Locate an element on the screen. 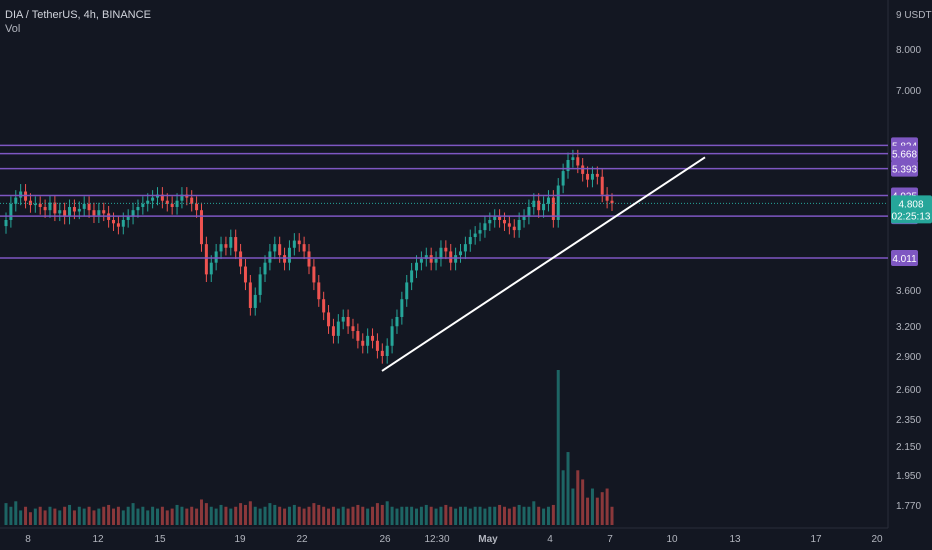 The height and width of the screenshot is (550, 932). time-tick-label: 12 is located at coordinates (98, 539).